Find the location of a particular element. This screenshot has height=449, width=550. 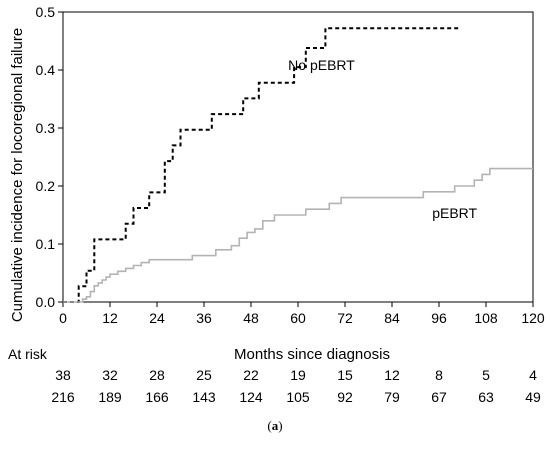

at-risk-value: 166 is located at coordinates (157, 397).